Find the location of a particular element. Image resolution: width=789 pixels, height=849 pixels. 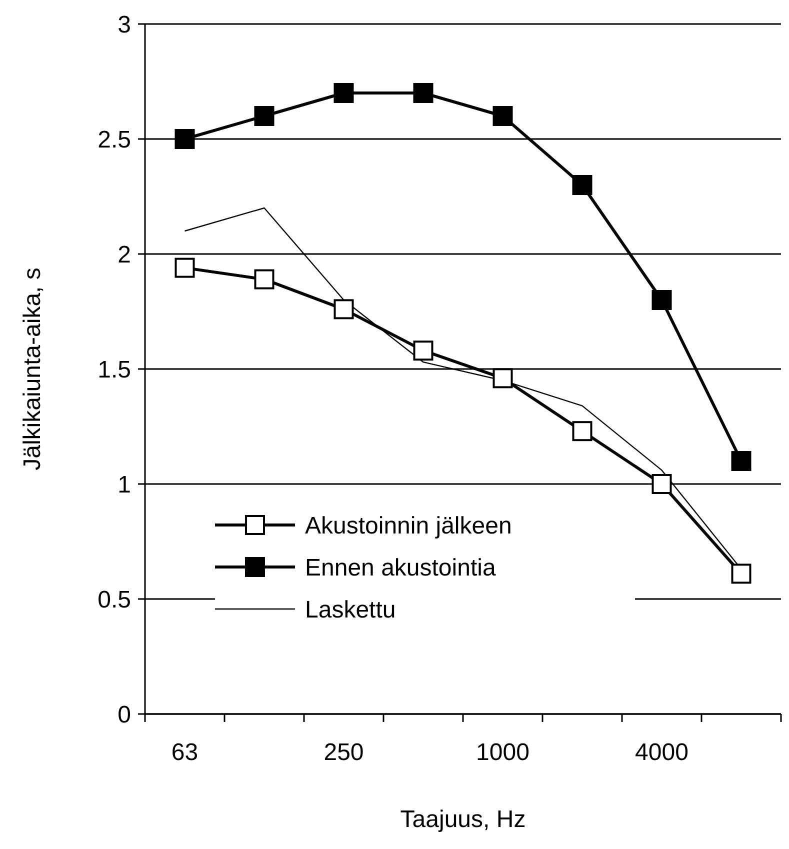

x-tick-label: 1000 is located at coordinates (503, 752).